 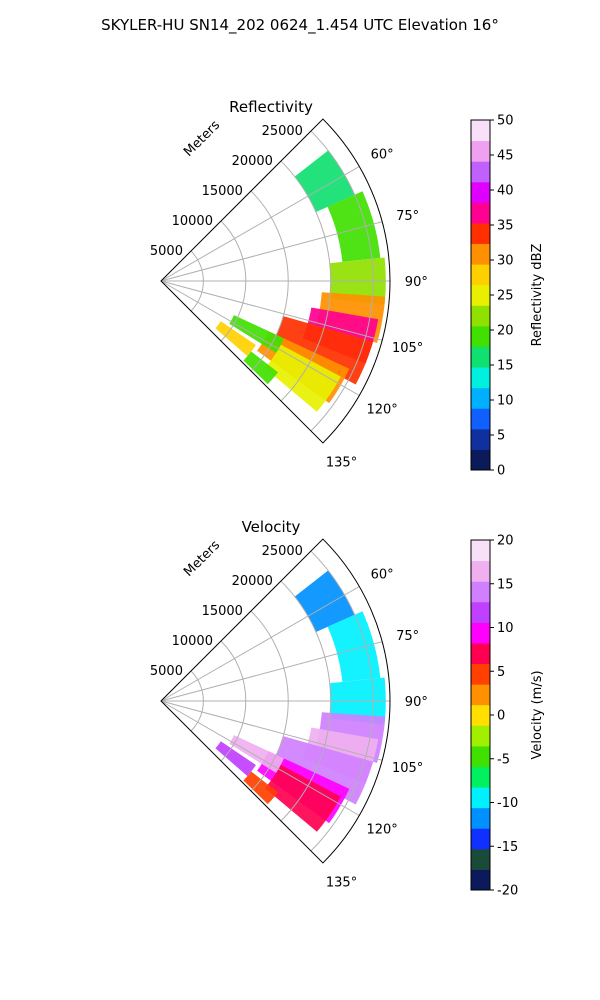 I want to click on colorbar-tick-label: 30, so click(x=505, y=261).